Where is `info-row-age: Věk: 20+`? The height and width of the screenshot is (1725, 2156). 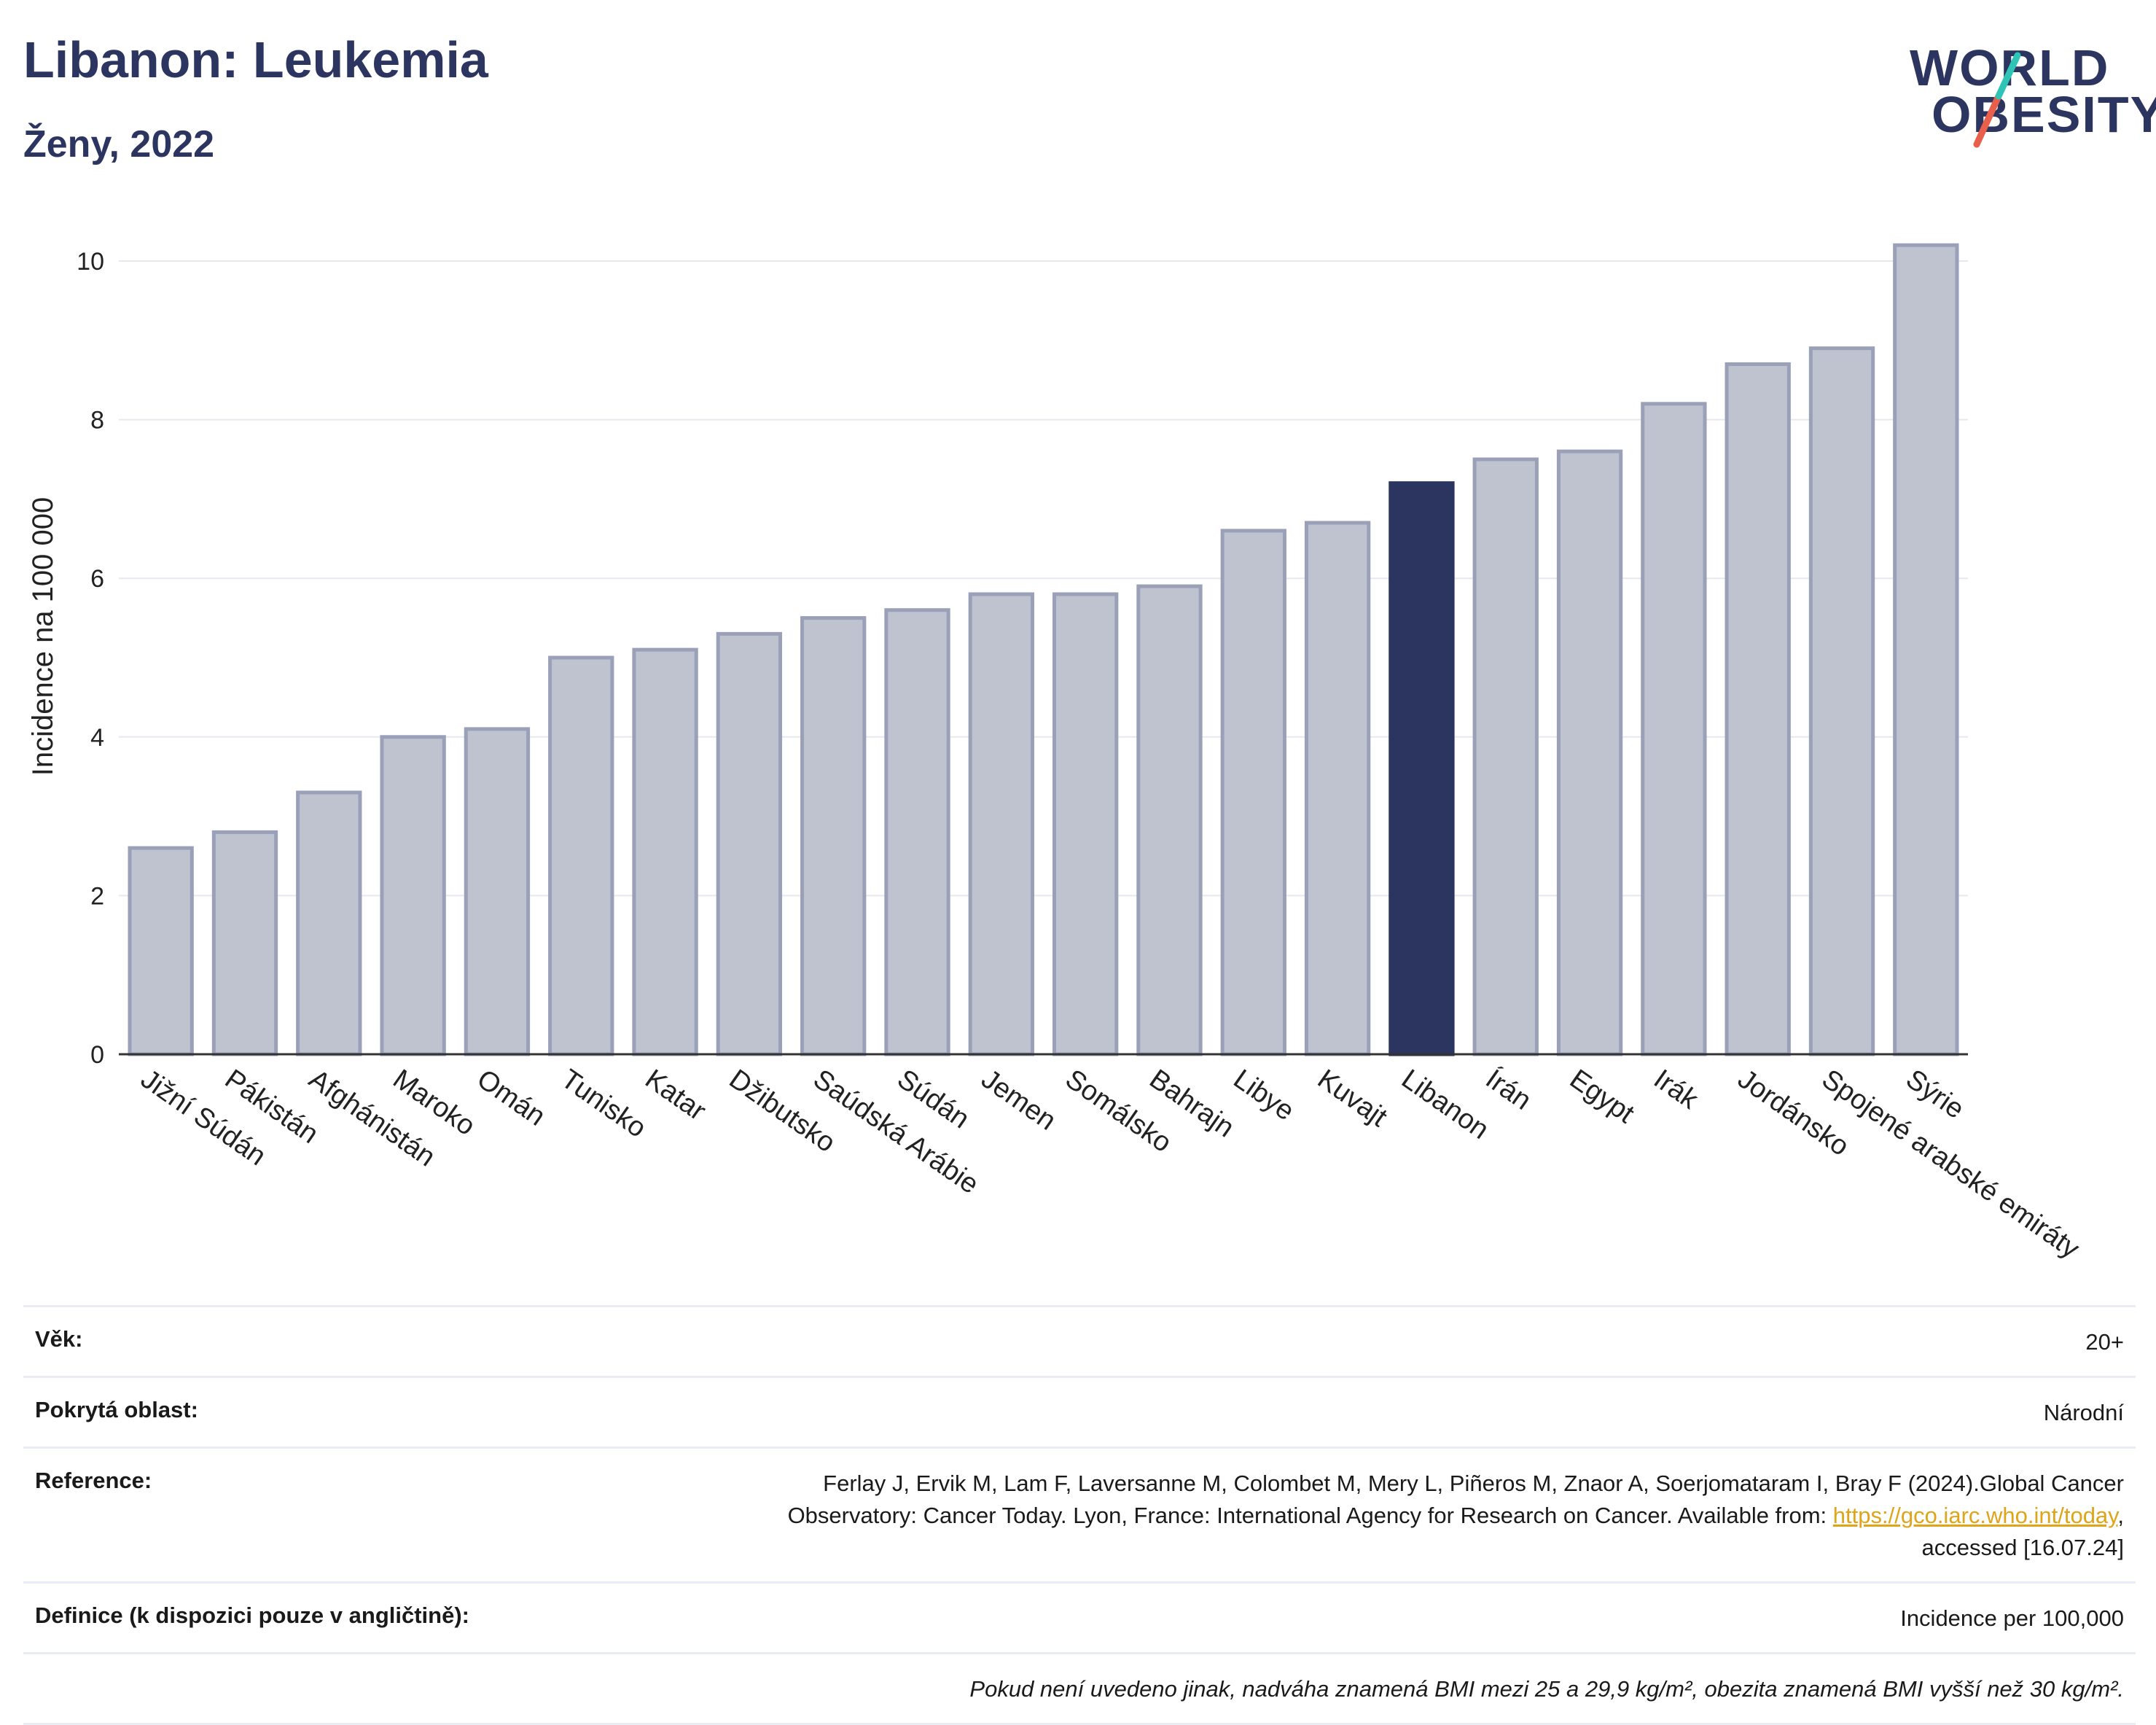
info-row-age: Věk: 20+ is located at coordinates (1079, 1340).